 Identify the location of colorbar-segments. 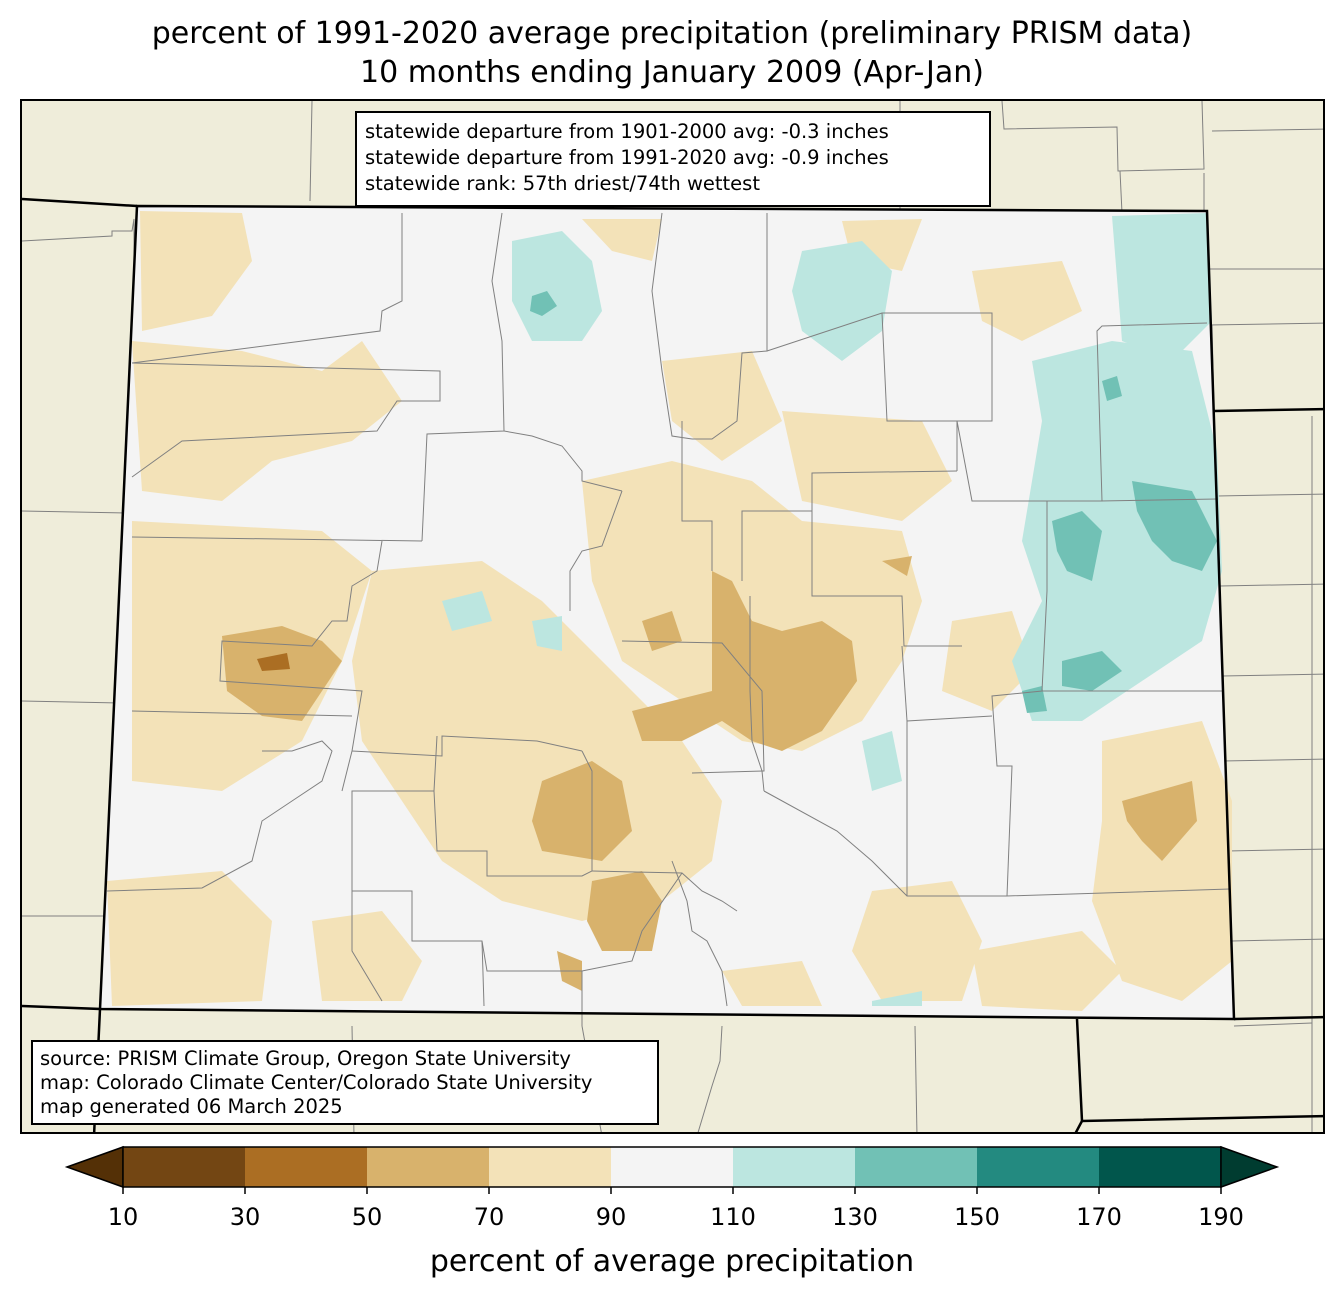
(672, 1167).